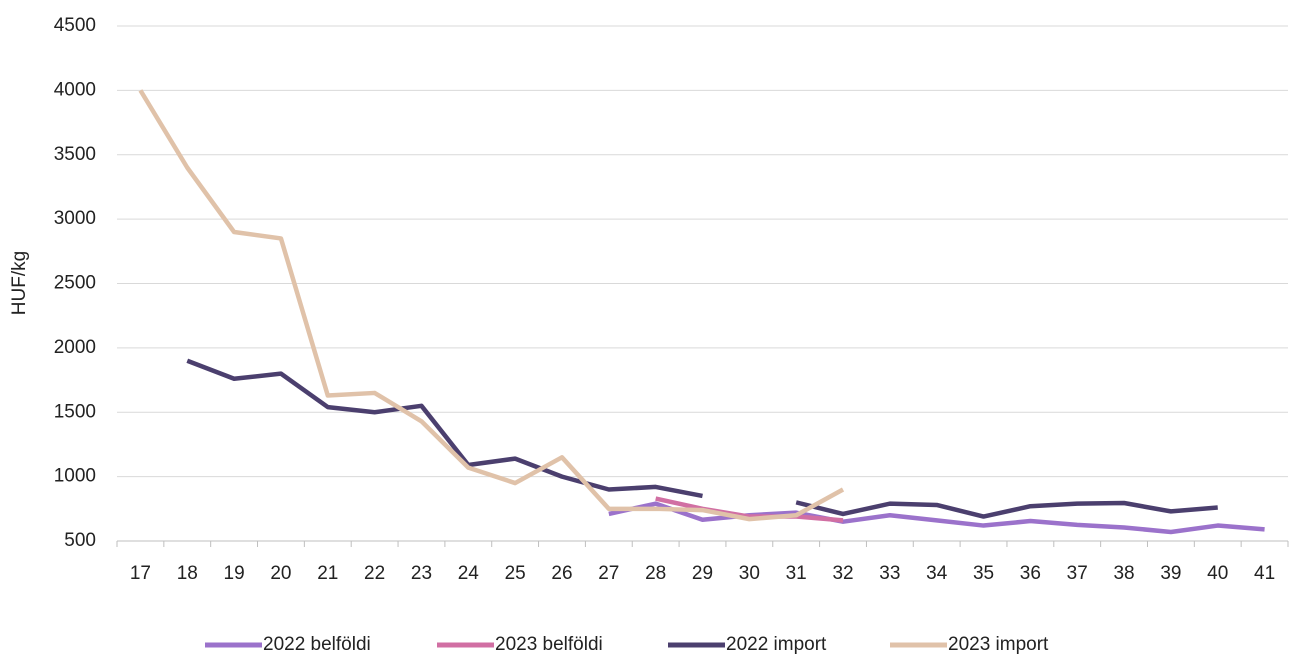  What do you see at coordinates (75, 347) in the screenshot?
I see `y-tick-label: 2000` at bounding box center [75, 347].